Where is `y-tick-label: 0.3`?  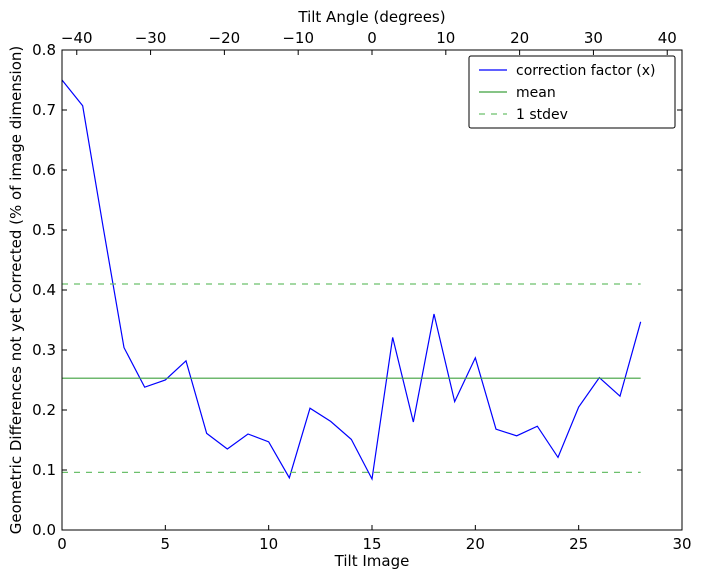 y-tick-label: 0.3 is located at coordinates (44, 350).